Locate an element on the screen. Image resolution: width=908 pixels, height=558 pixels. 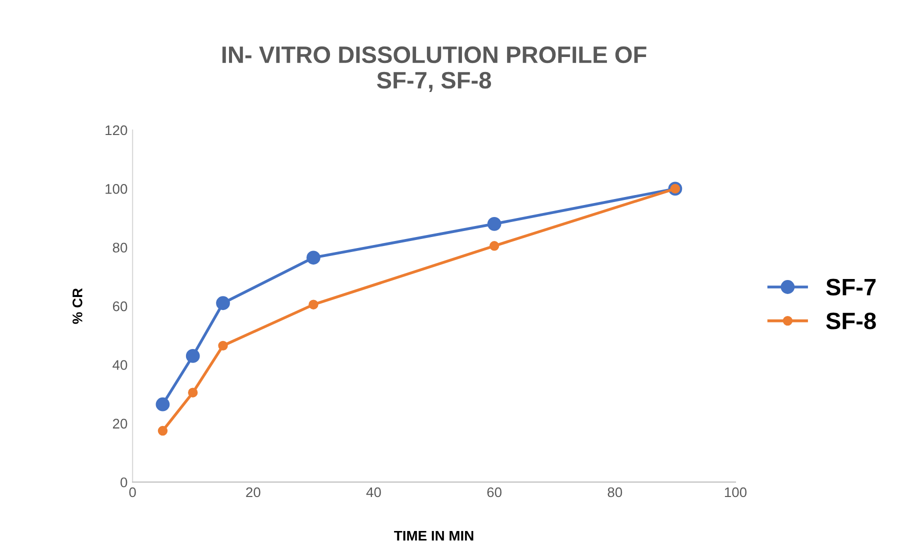
x-tick-label: 80 is located at coordinates (615, 492).